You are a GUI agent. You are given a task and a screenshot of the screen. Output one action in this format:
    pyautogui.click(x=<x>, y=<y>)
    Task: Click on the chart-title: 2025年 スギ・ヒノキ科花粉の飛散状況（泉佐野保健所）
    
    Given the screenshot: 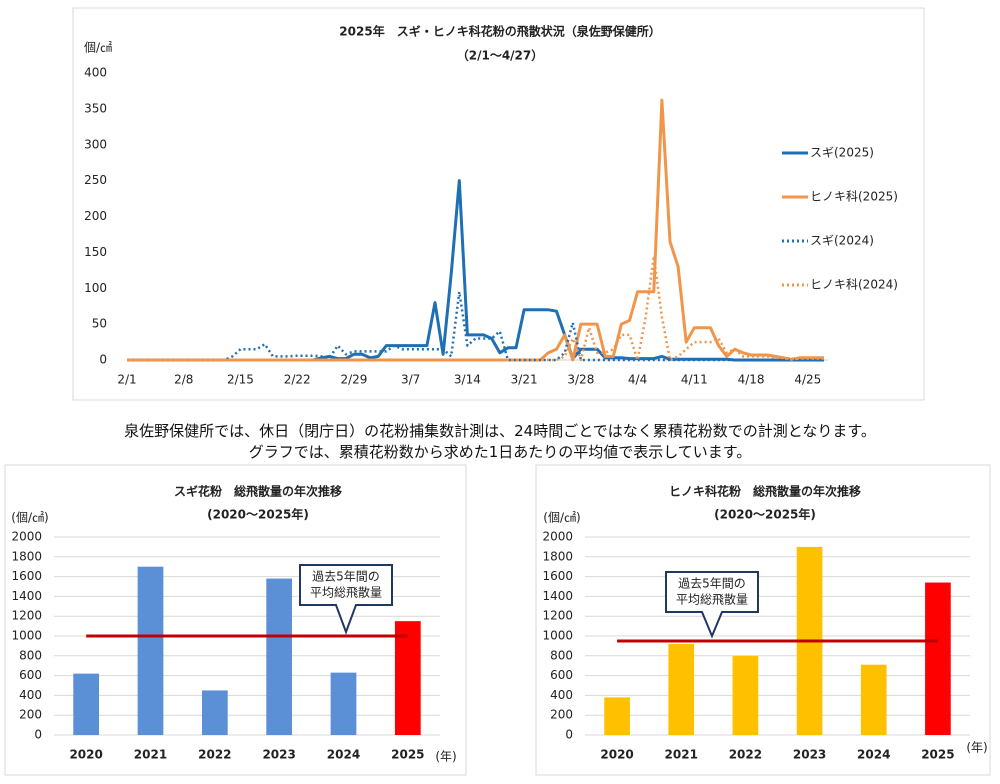 What is the action you would take?
    pyautogui.click(x=499, y=31)
    